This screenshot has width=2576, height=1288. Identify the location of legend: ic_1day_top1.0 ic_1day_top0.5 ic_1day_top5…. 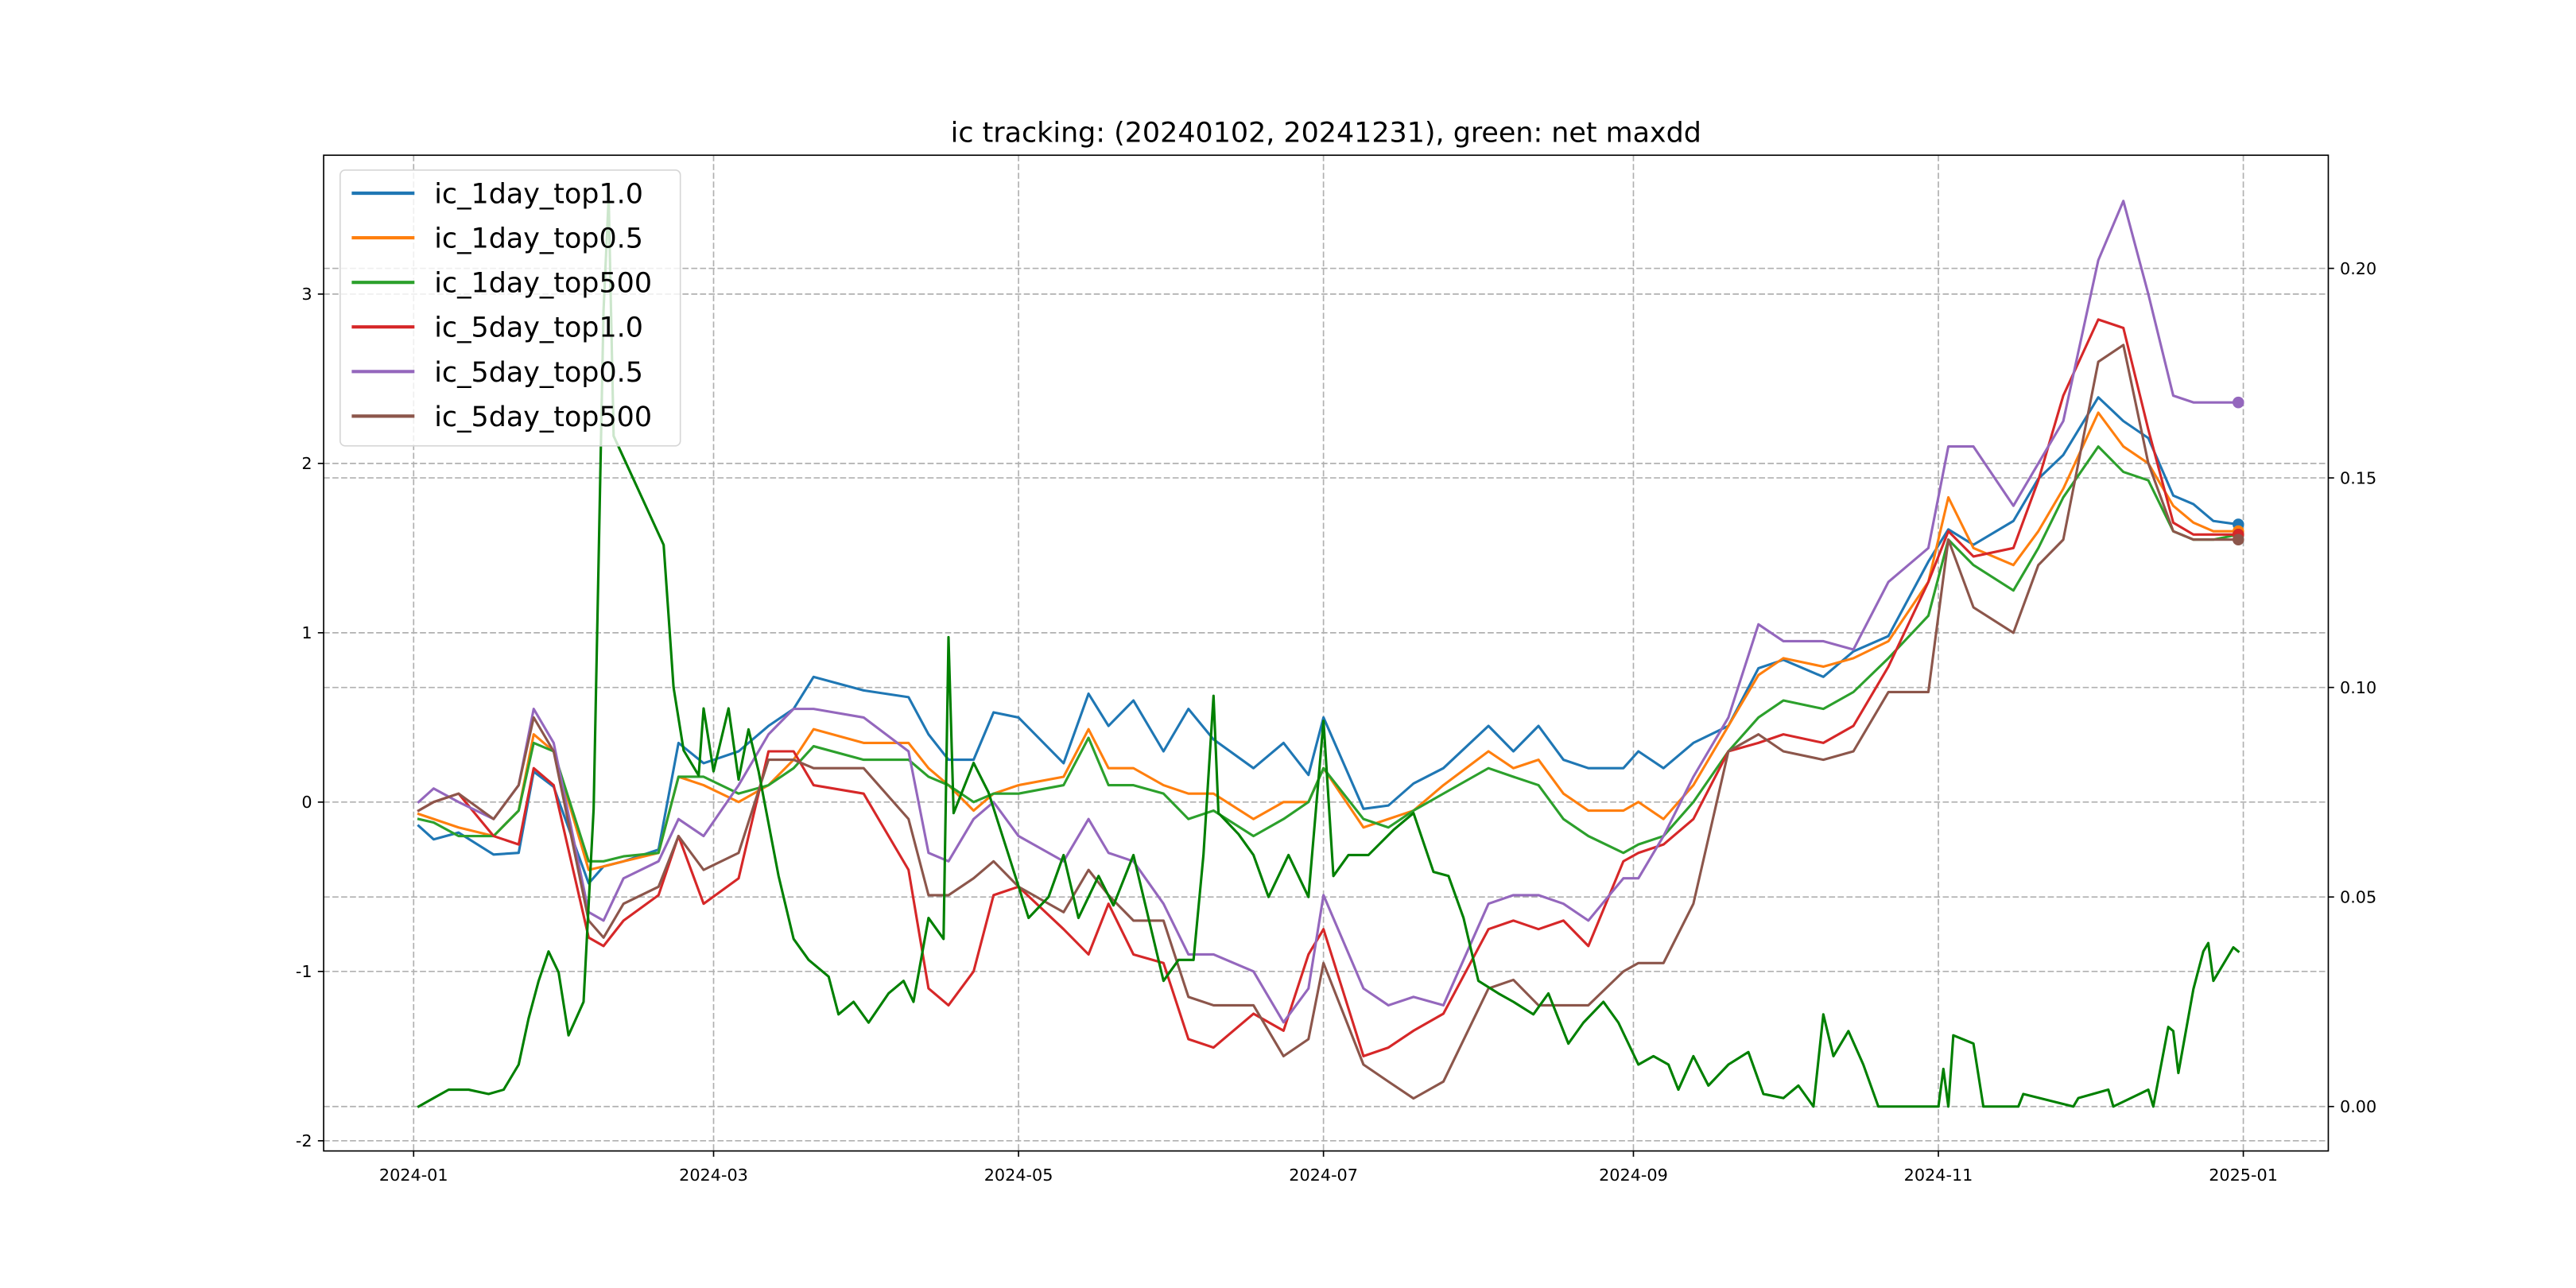
(510, 308).